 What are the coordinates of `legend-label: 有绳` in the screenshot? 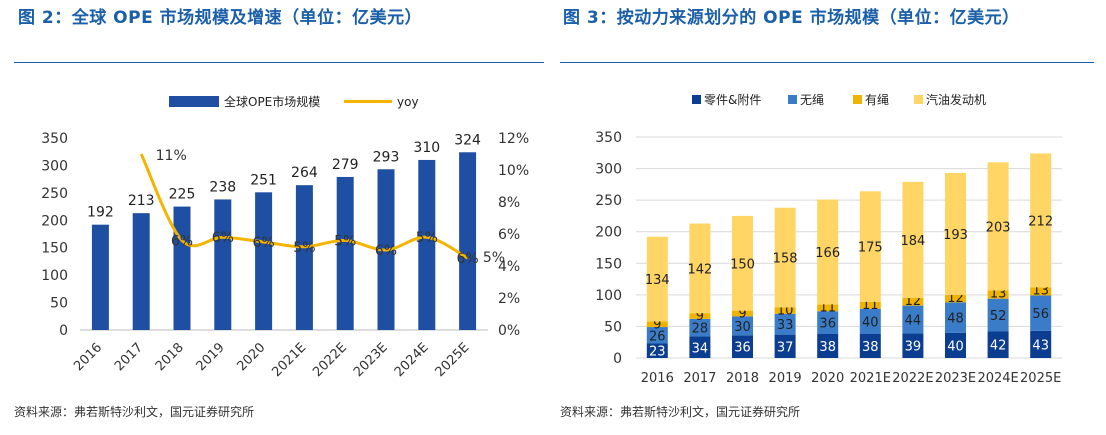 It's located at (877, 100).